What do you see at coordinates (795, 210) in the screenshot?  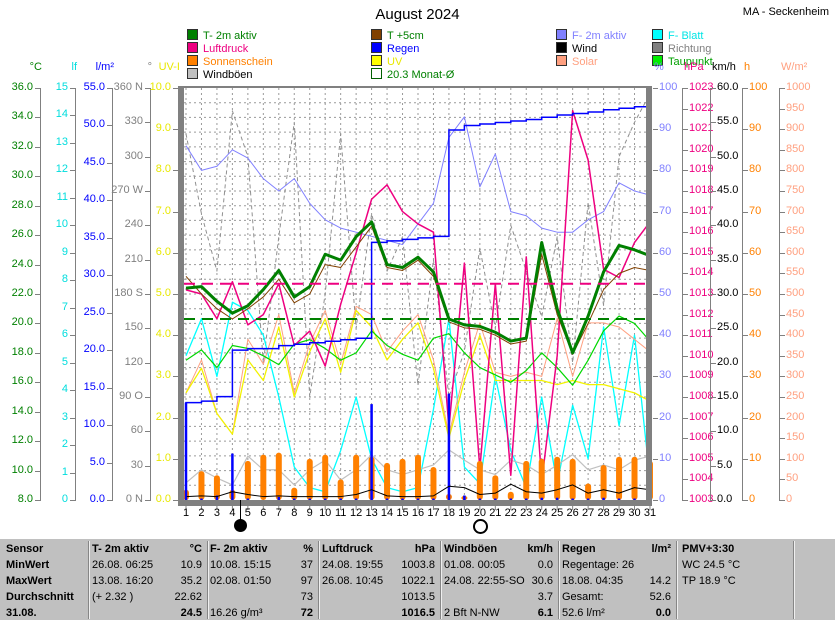 I see `axis-tick-label: 700` at bounding box center [795, 210].